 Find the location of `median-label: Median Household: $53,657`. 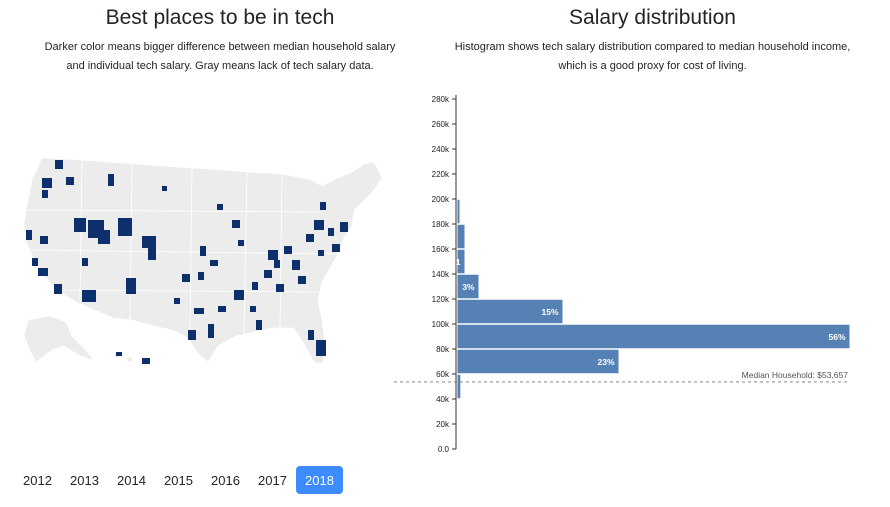

median-label: Median Household: $53,657 is located at coordinates (795, 375).